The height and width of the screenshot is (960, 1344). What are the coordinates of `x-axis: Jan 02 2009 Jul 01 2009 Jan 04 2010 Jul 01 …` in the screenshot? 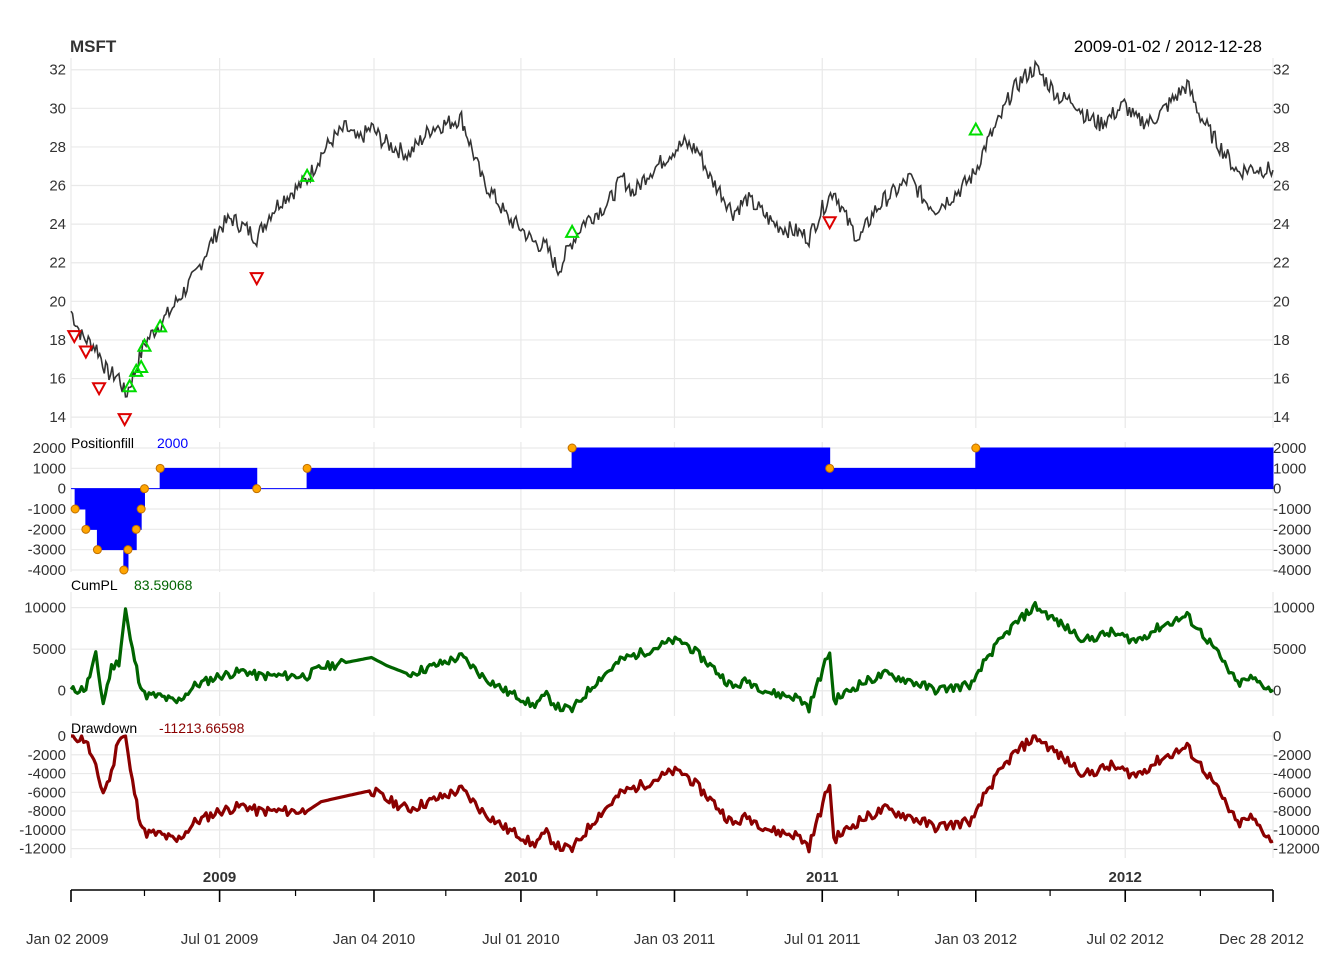 It's located at (665, 908).